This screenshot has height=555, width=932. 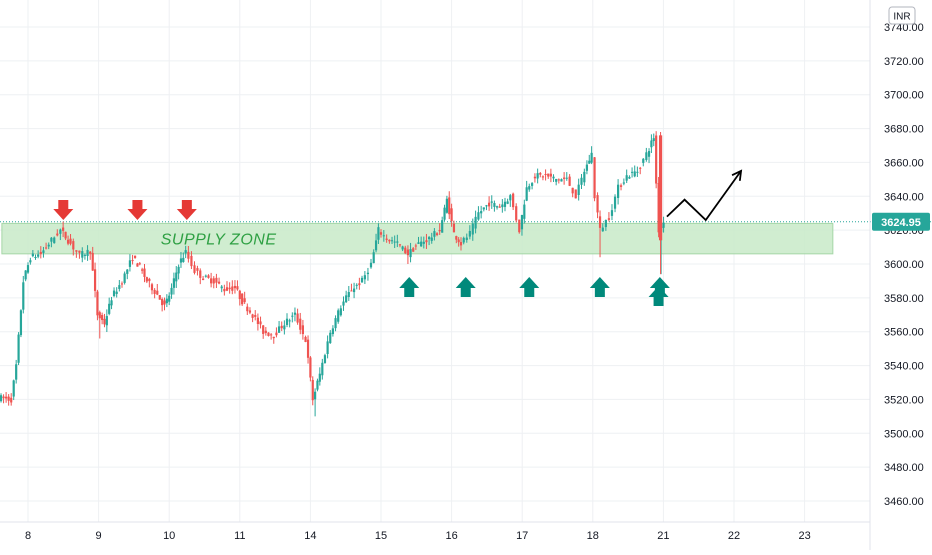 What do you see at coordinates (451, 536) in the screenshot?
I see `x-tick-label: 16` at bounding box center [451, 536].